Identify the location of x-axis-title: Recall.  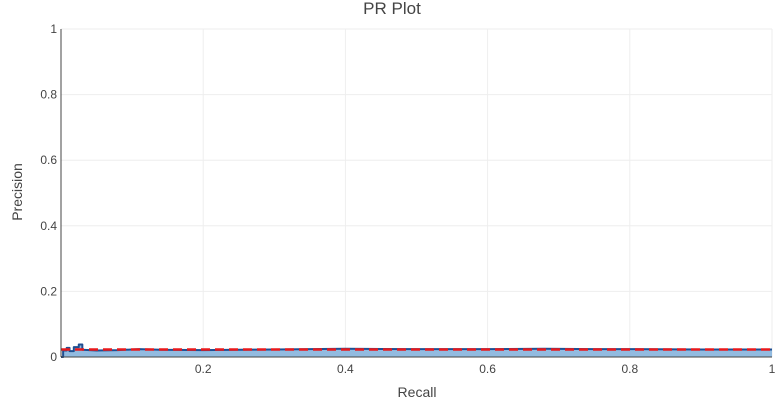
(417, 392).